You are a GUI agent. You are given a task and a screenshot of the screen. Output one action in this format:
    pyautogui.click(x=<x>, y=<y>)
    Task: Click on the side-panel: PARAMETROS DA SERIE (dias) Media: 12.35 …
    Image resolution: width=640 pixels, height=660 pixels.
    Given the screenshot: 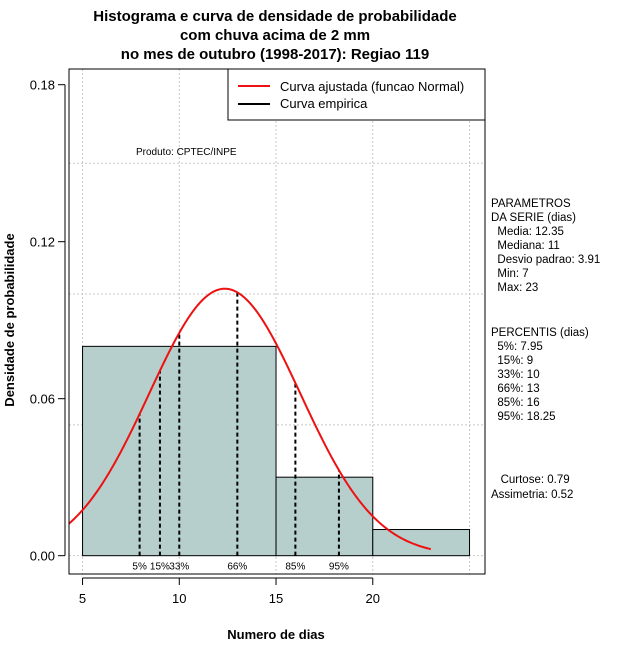 What is the action you would take?
    pyautogui.click(x=545, y=349)
    